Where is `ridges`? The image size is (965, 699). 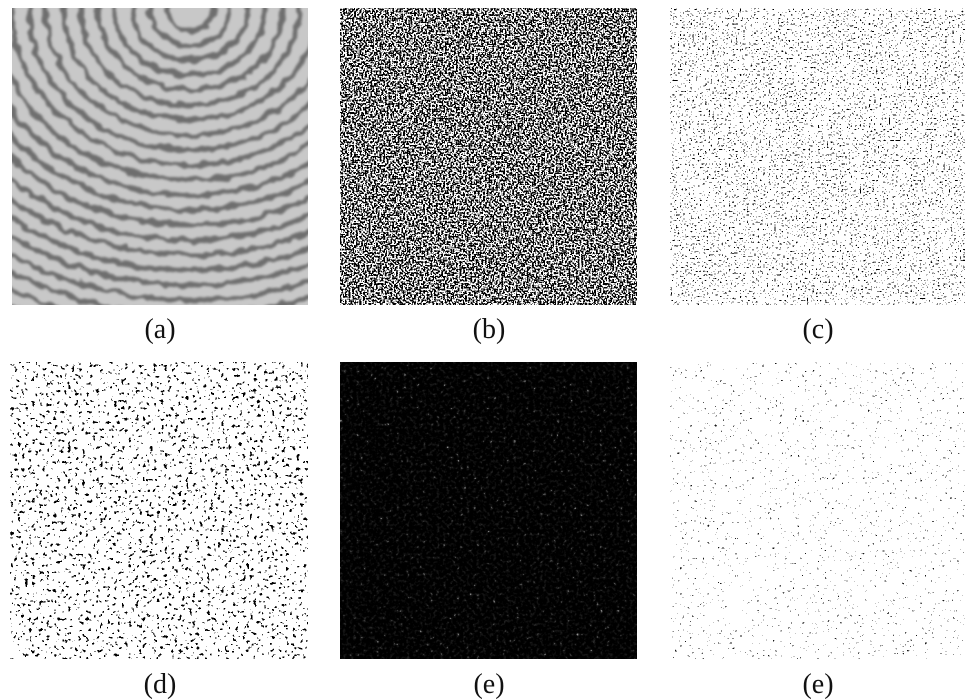
ridges is located at coordinates (160, 156).